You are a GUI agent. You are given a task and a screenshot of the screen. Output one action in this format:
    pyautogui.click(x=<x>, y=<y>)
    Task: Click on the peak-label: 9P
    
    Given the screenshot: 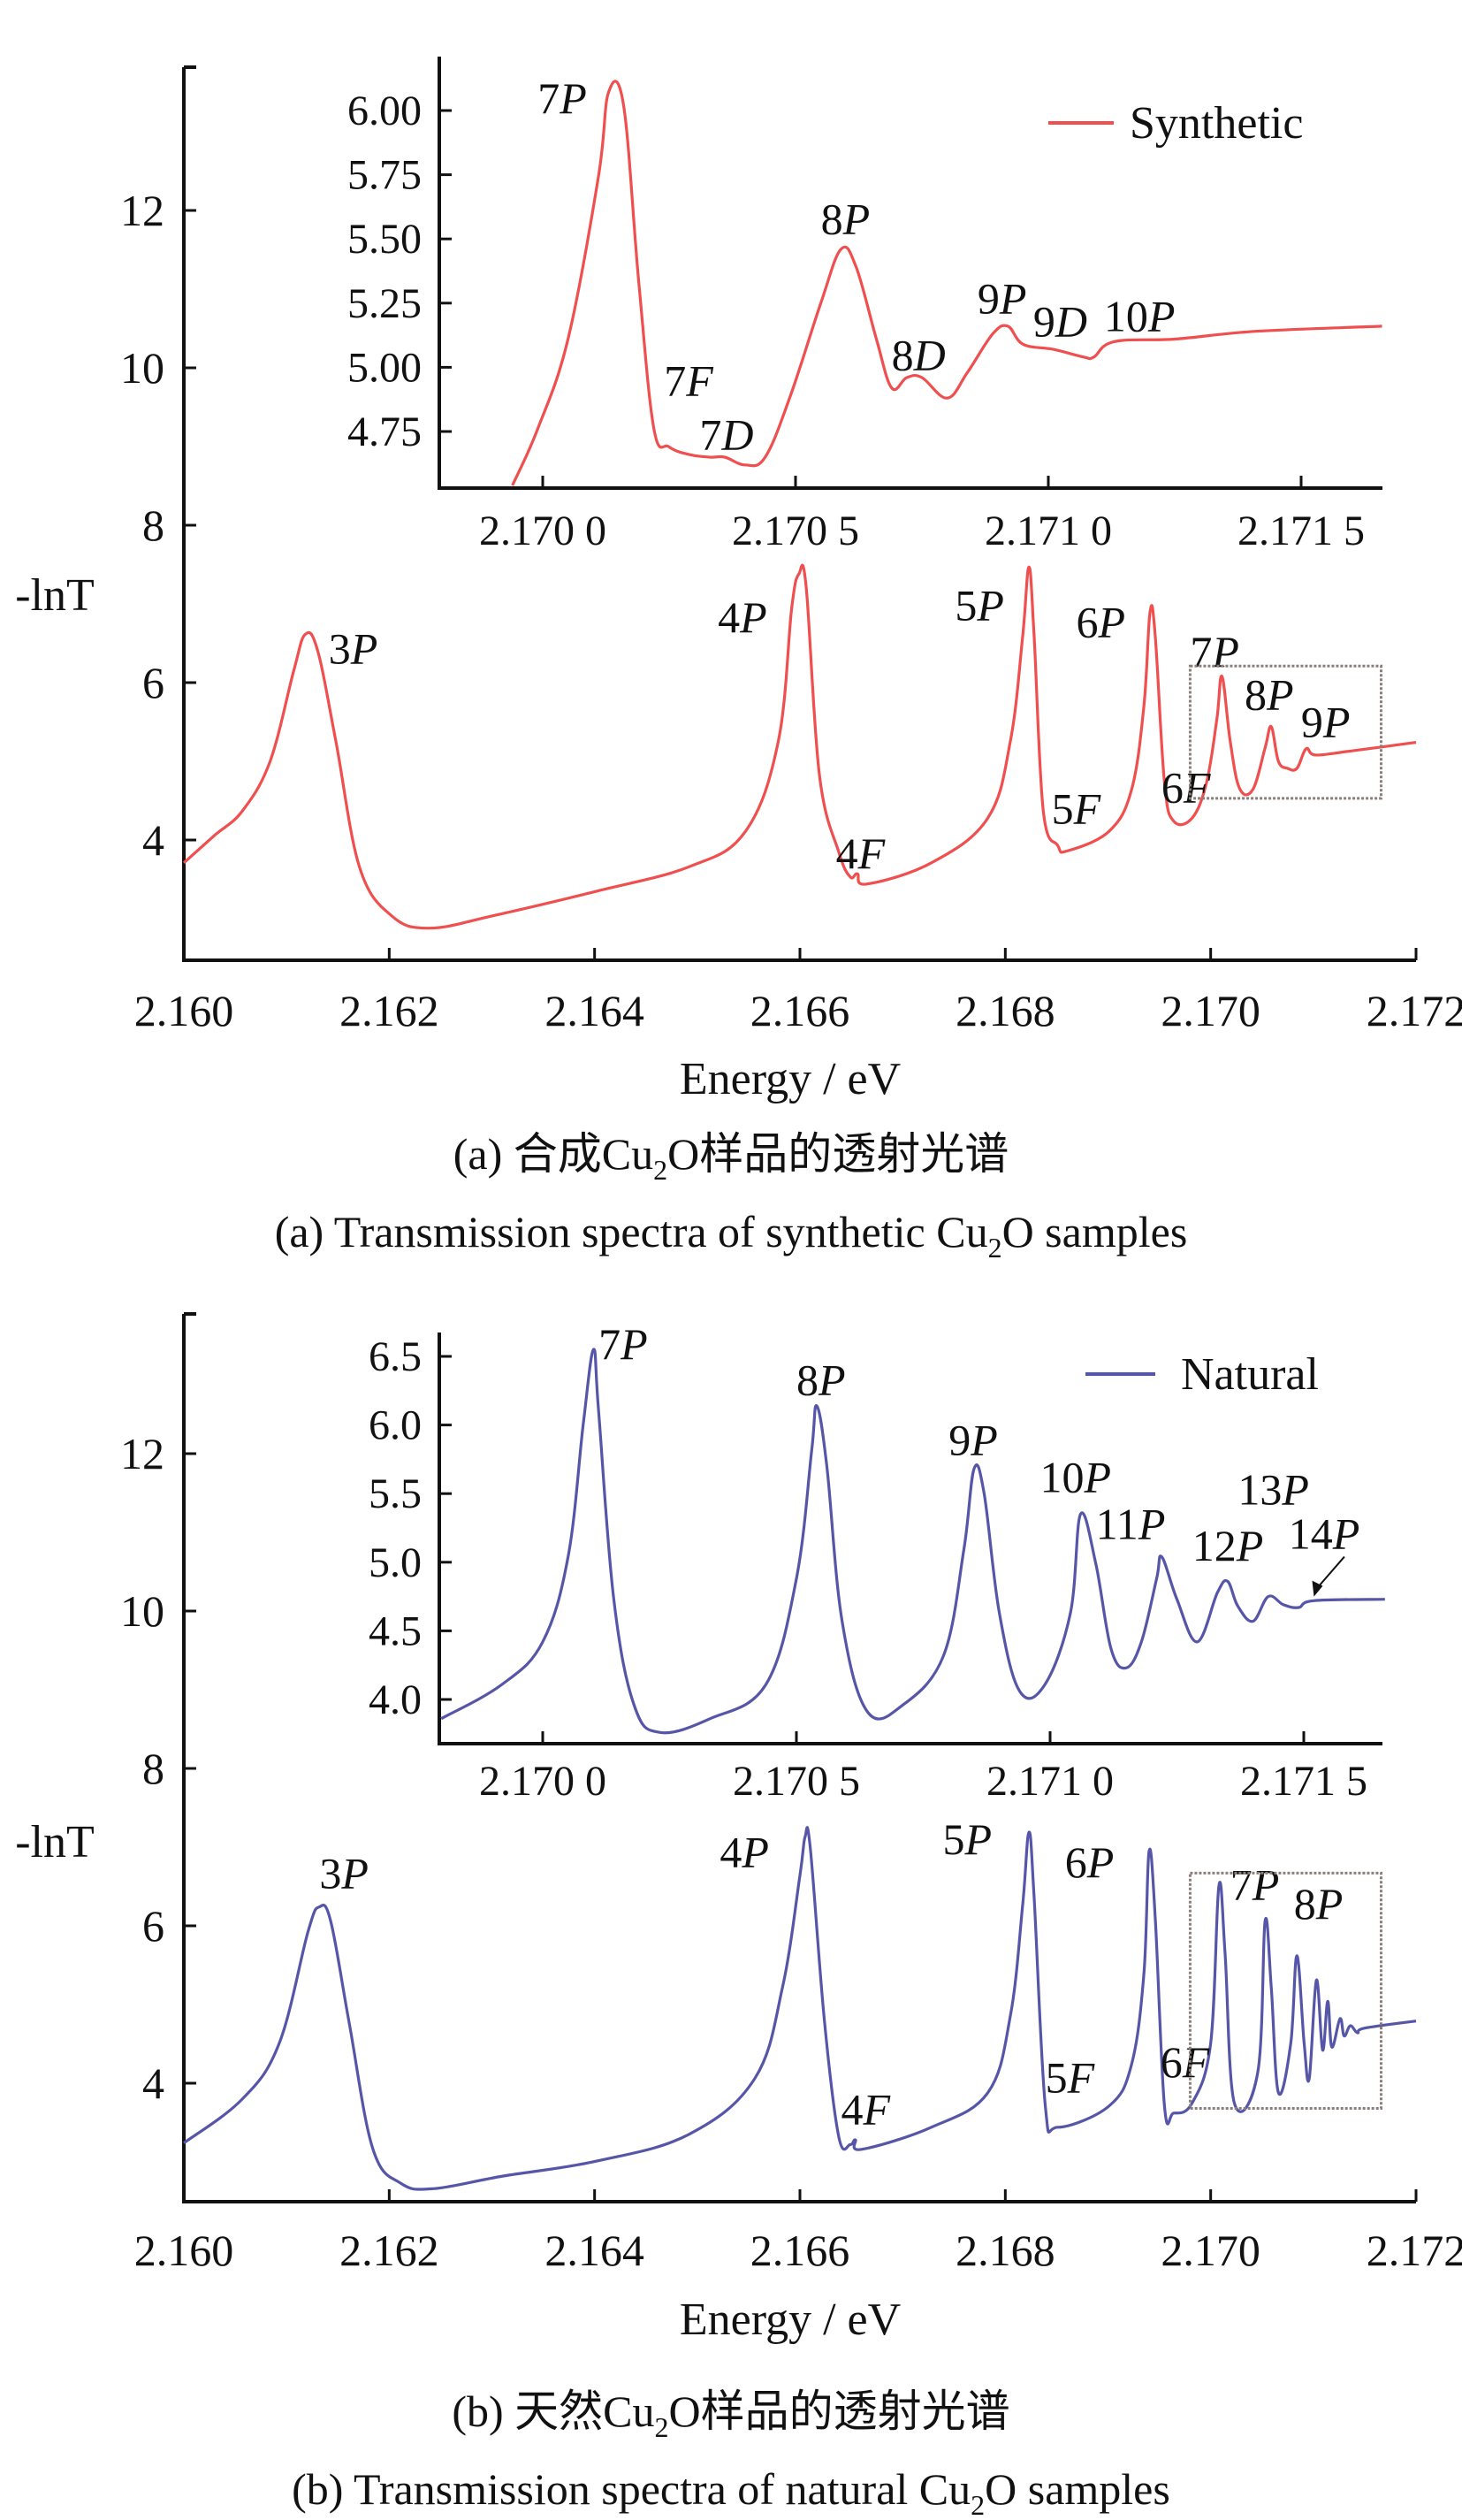 What is the action you would take?
    pyautogui.click(x=1326, y=721)
    